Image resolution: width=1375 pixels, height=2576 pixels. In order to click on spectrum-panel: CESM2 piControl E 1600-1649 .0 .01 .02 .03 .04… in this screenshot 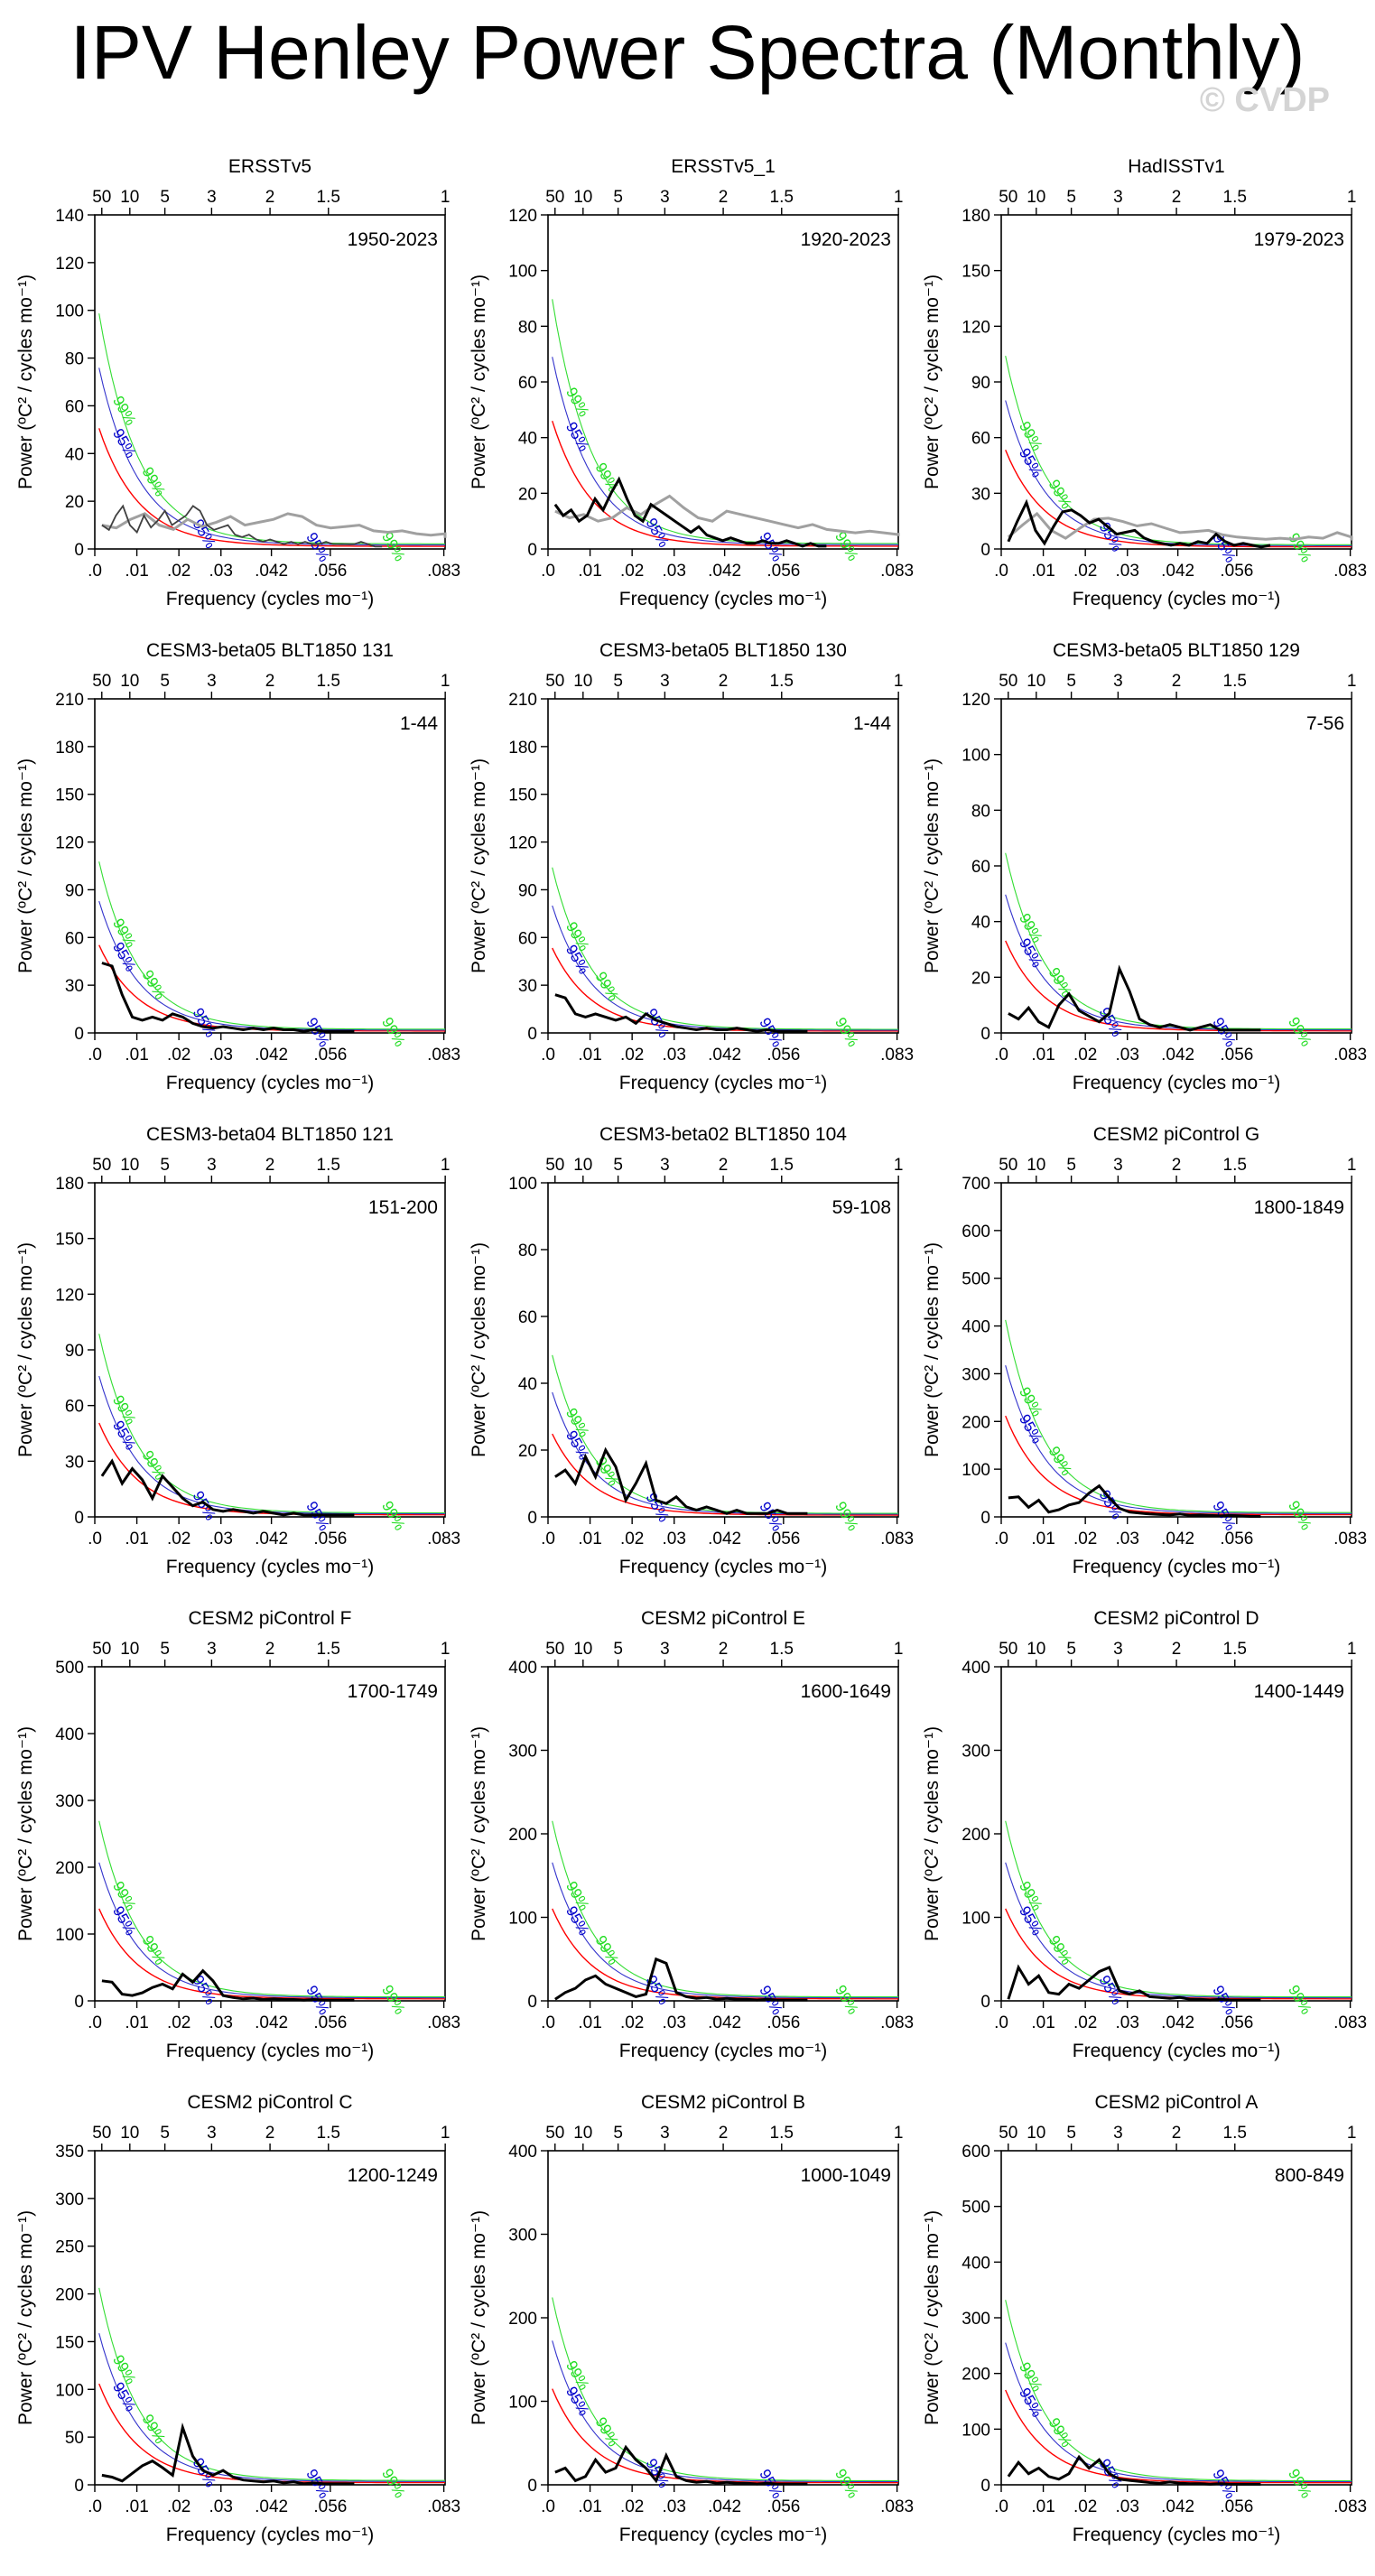, I will do `click(691, 1834)`.